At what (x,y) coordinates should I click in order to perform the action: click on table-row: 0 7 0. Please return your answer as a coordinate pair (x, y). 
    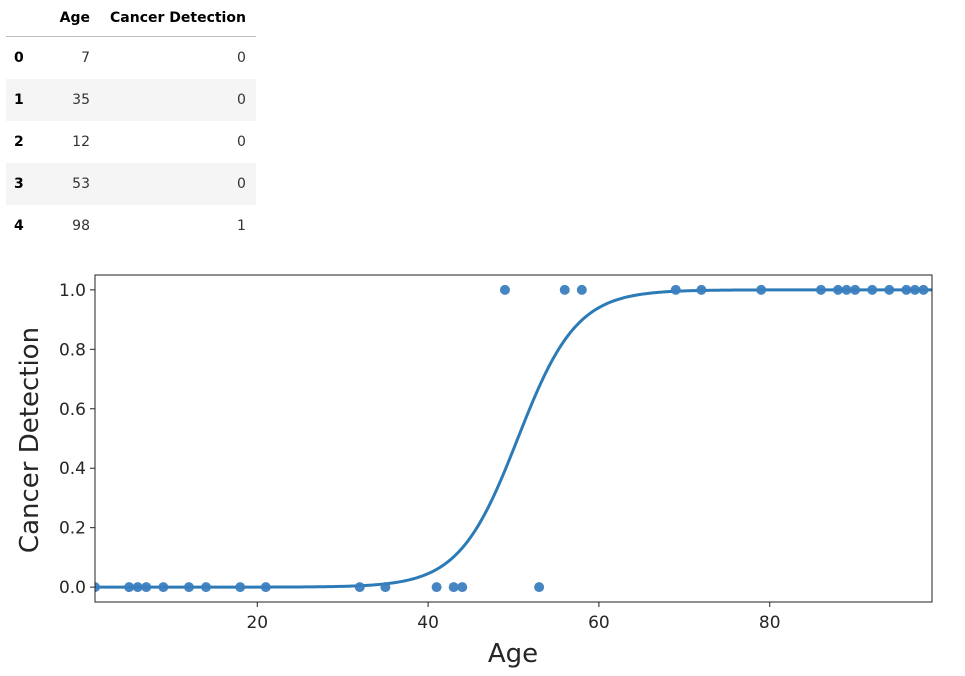
    Looking at the image, I should click on (131, 58).